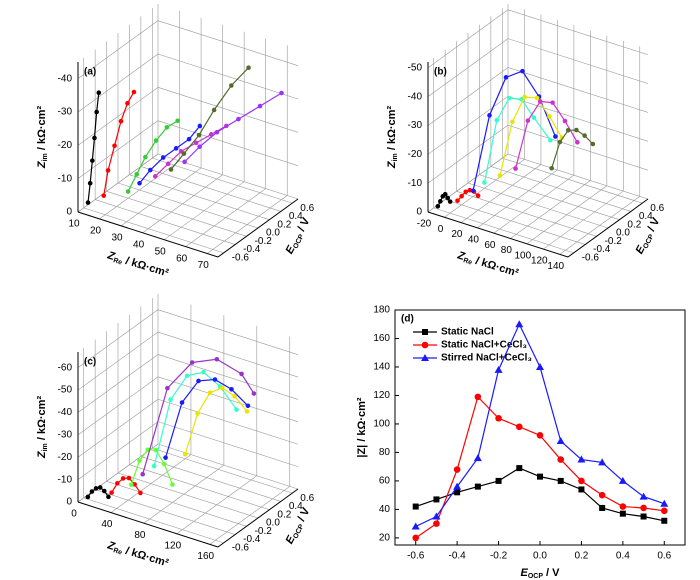  What do you see at coordinates (241, 257) in the screenshot?
I see `z-tick-label: -0.6` at bounding box center [241, 257].